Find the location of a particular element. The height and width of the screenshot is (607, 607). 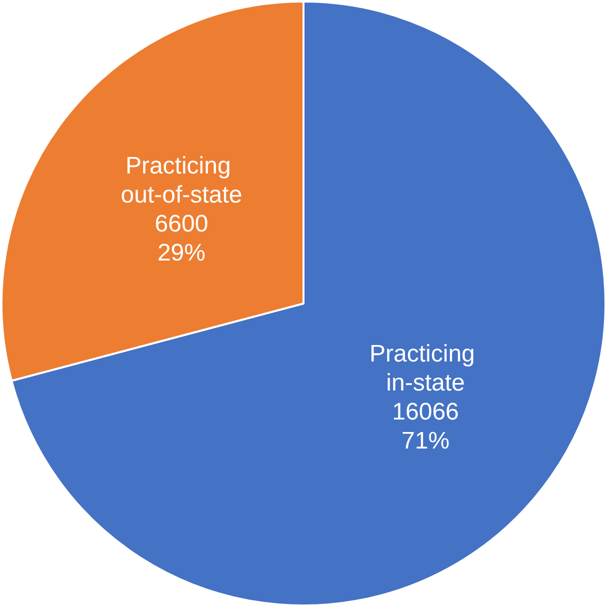

slice-label: Practicing out-of-state is located at coordinates (181, 180).